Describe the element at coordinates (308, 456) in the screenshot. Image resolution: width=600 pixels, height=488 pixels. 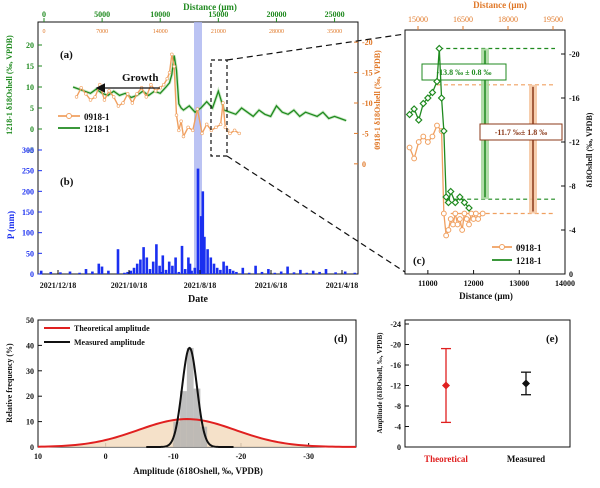
I see `d-x-tick-label: -30` at that location.